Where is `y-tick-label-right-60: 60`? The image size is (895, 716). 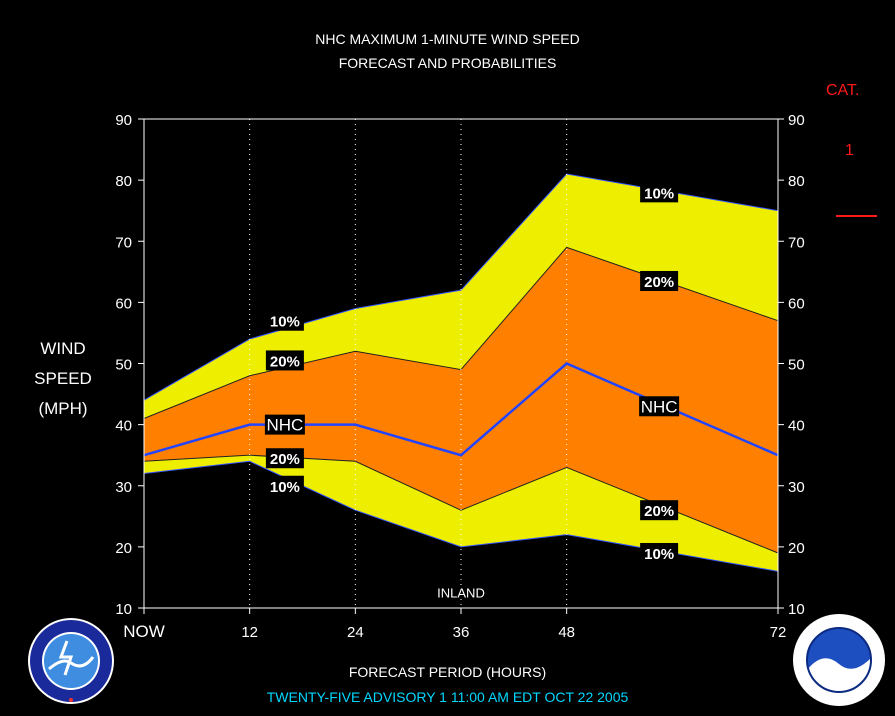
y-tick-label-right-60: 60 is located at coordinates (796, 303).